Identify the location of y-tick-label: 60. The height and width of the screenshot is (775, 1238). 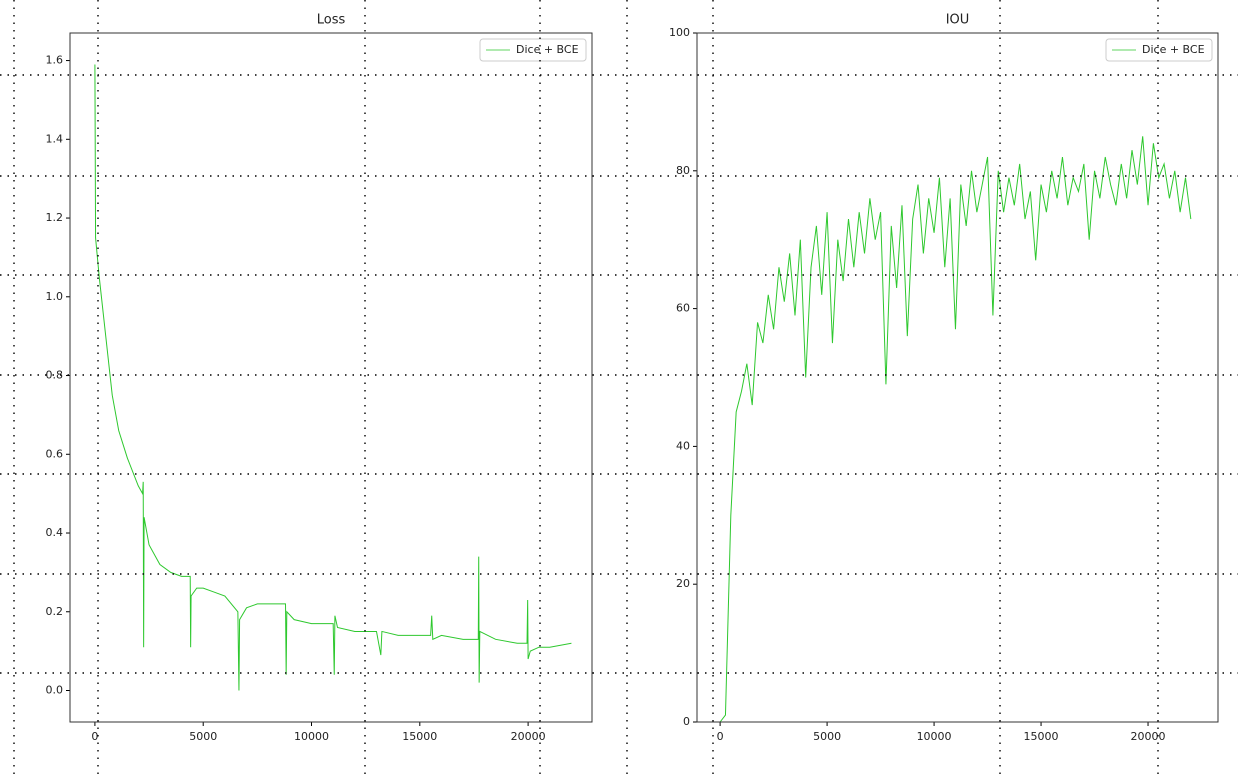
(683, 308).